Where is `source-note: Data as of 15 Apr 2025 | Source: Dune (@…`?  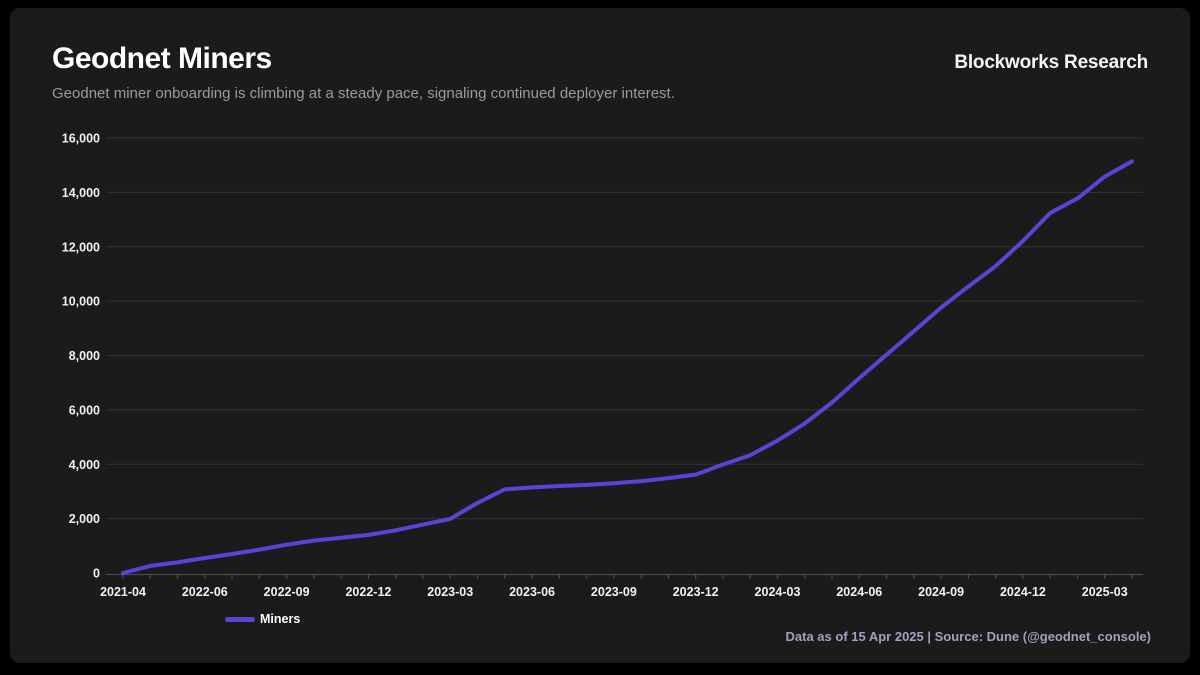 source-note: Data as of 15 Apr 2025 | Source: Dune (@… is located at coordinates (968, 636).